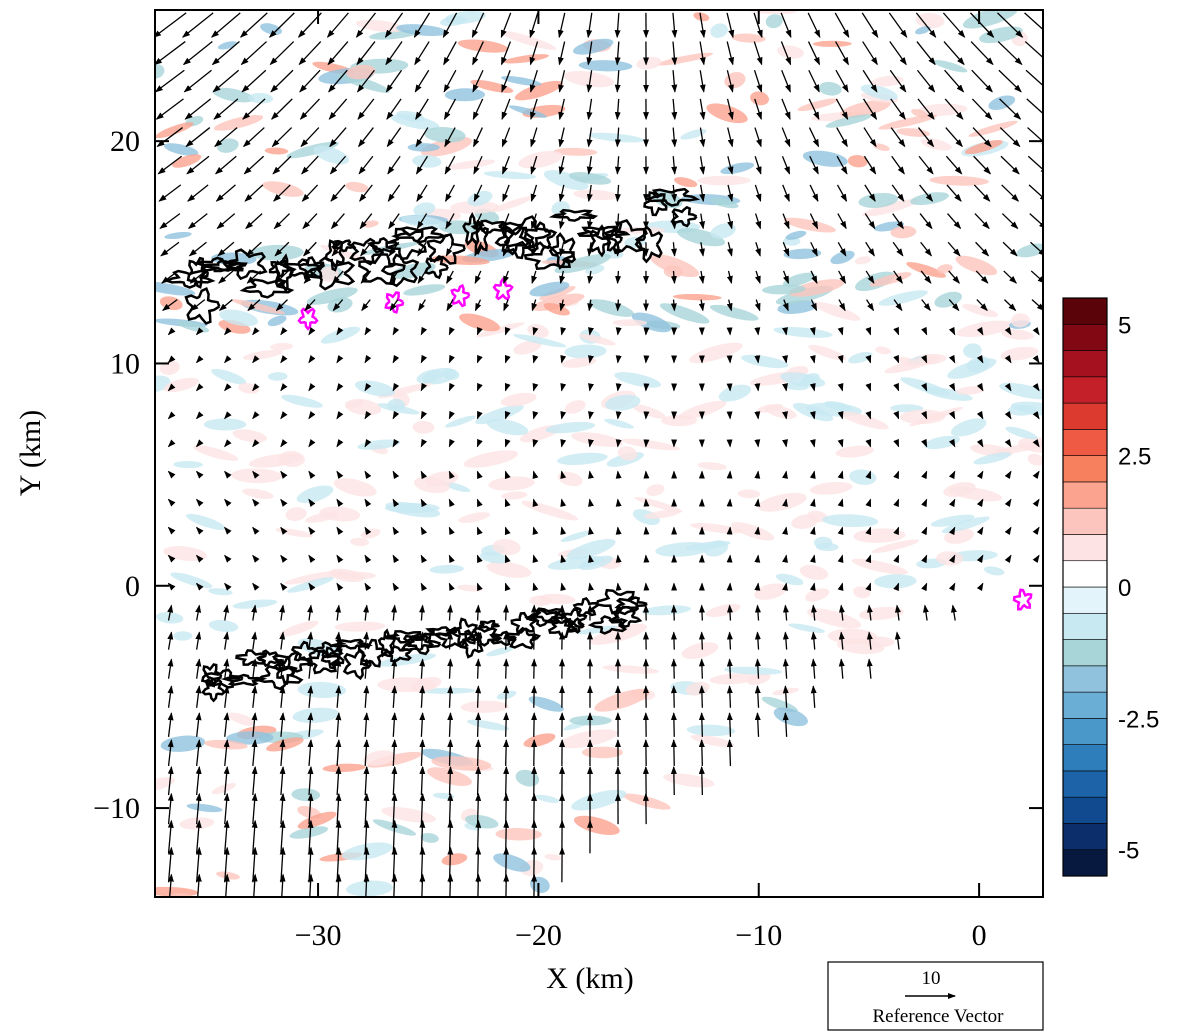 This screenshot has height=1033, width=1177. I want to click on y-tick-label: 20, so click(125, 141).